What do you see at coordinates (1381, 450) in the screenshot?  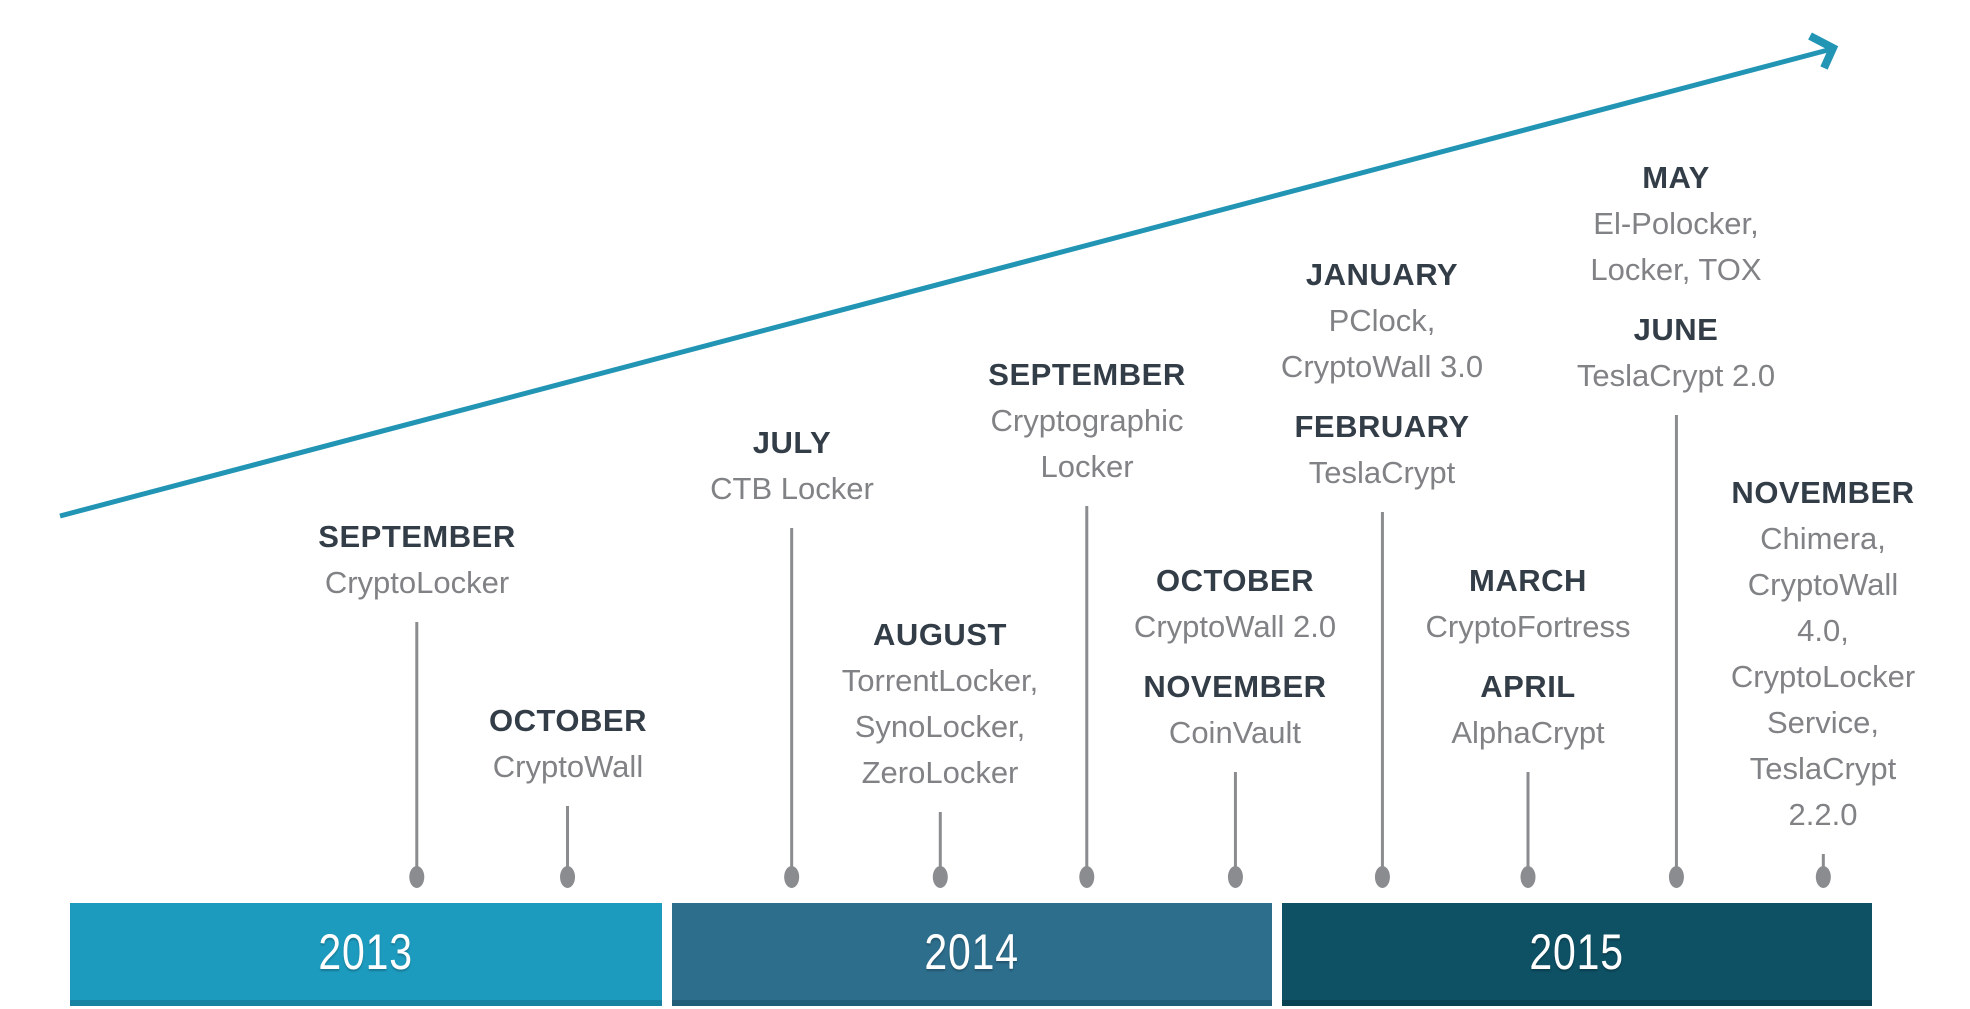 I see `timeline-event: FEBRUARY TeslaCrypt` at bounding box center [1381, 450].